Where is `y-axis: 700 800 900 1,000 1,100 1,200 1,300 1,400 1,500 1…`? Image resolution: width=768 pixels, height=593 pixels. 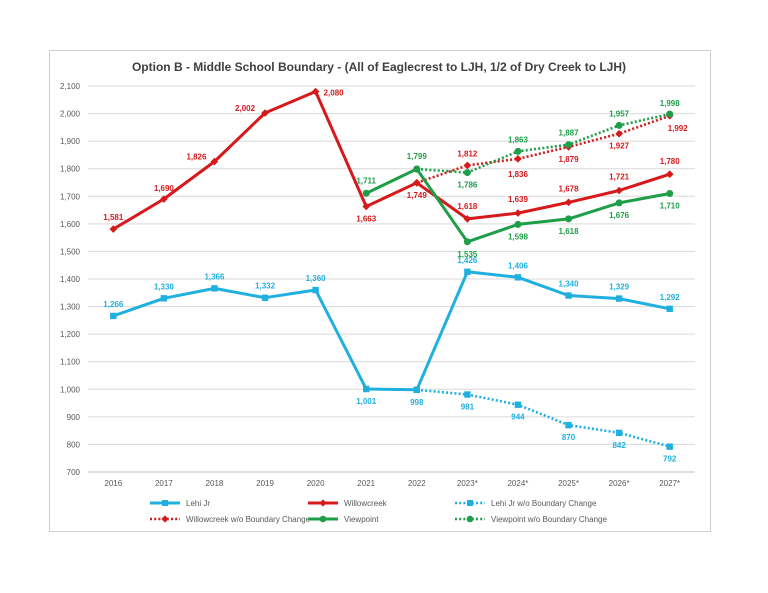 y-axis: 700 800 900 1,000 1,100 1,200 1,300 1,400 1,500 1… is located at coordinates (70, 279).